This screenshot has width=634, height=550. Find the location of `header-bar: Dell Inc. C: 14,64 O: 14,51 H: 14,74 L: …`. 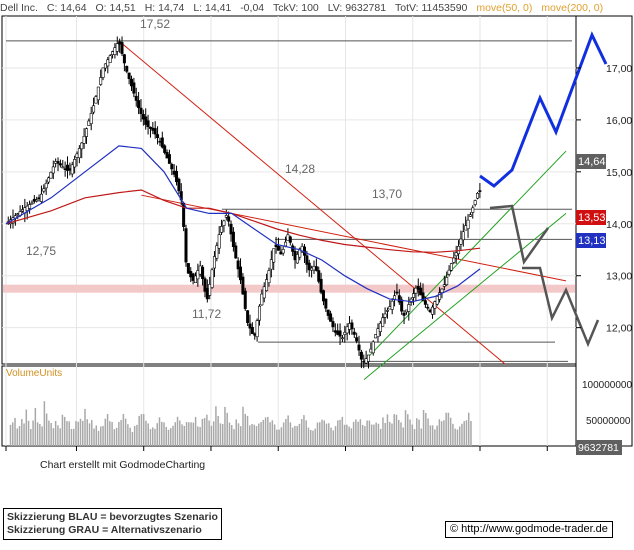

header-bar: Dell Inc. C: 14,64 O: 14,51 H: 14,74 L: … is located at coordinates (317, 8).